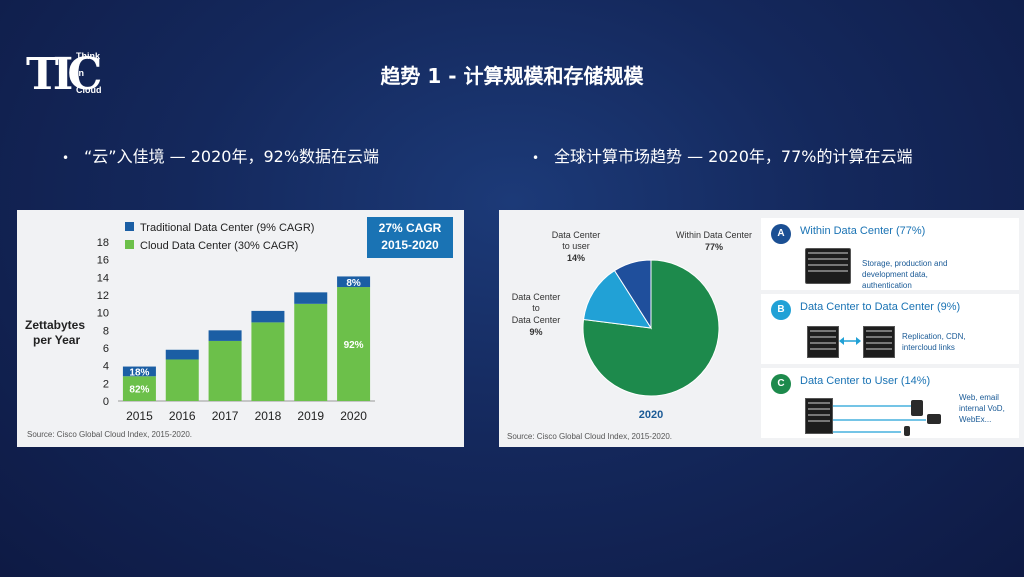 This screenshot has width=1024, height=577. What do you see at coordinates (353, 416) in the screenshot?
I see `x-tick-label: 2020` at bounding box center [353, 416].